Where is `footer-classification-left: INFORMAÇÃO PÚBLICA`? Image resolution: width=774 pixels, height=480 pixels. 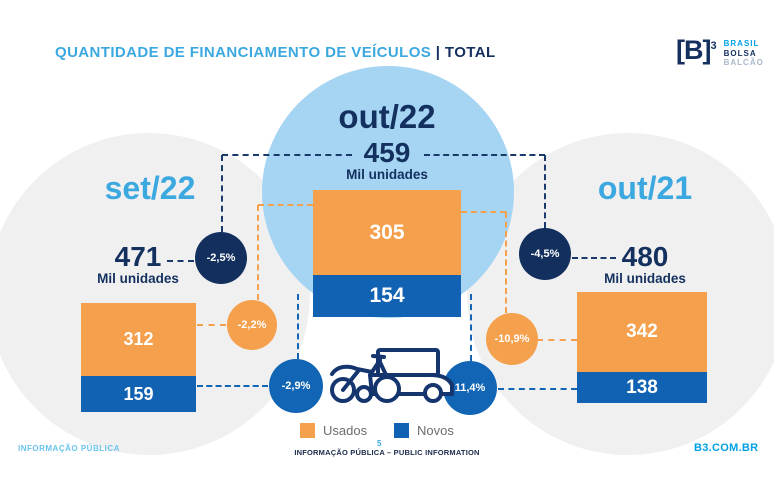 footer-classification-left: INFORMAÇÃO PÚBLICA is located at coordinates (69, 448).